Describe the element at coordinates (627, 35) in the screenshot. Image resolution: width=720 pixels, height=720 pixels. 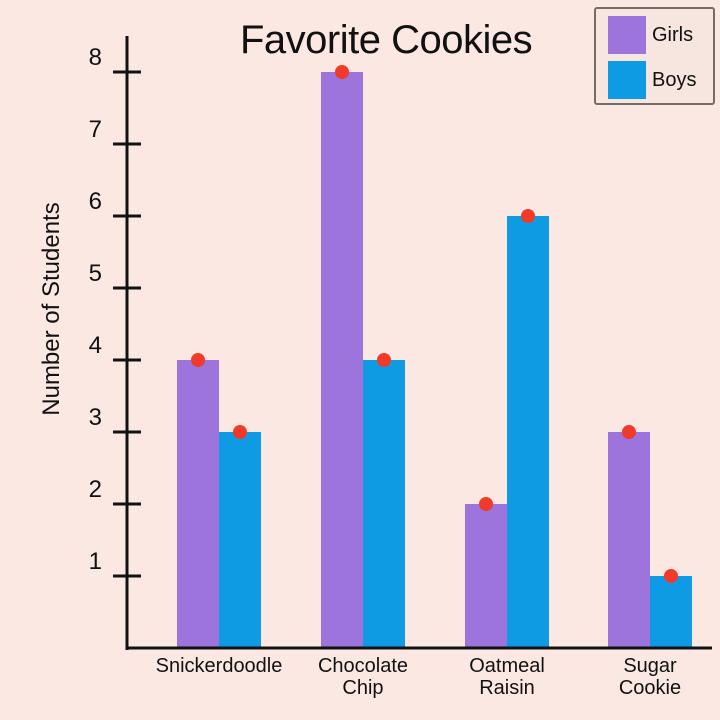
I see `legend-swatch-girls` at that location.